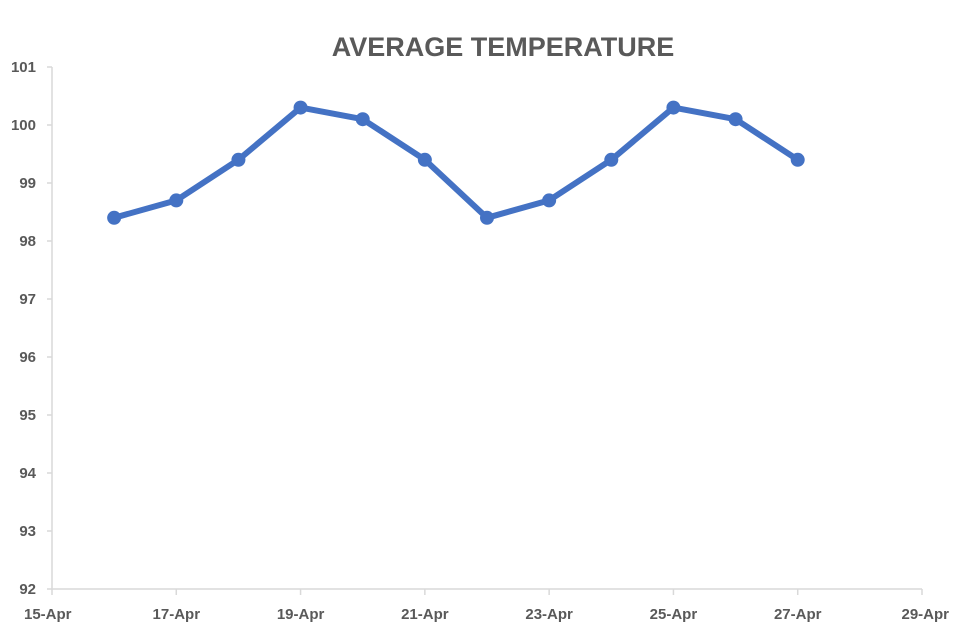 This screenshot has width=973, height=633. I want to click on series-layer, so click(456, 162).